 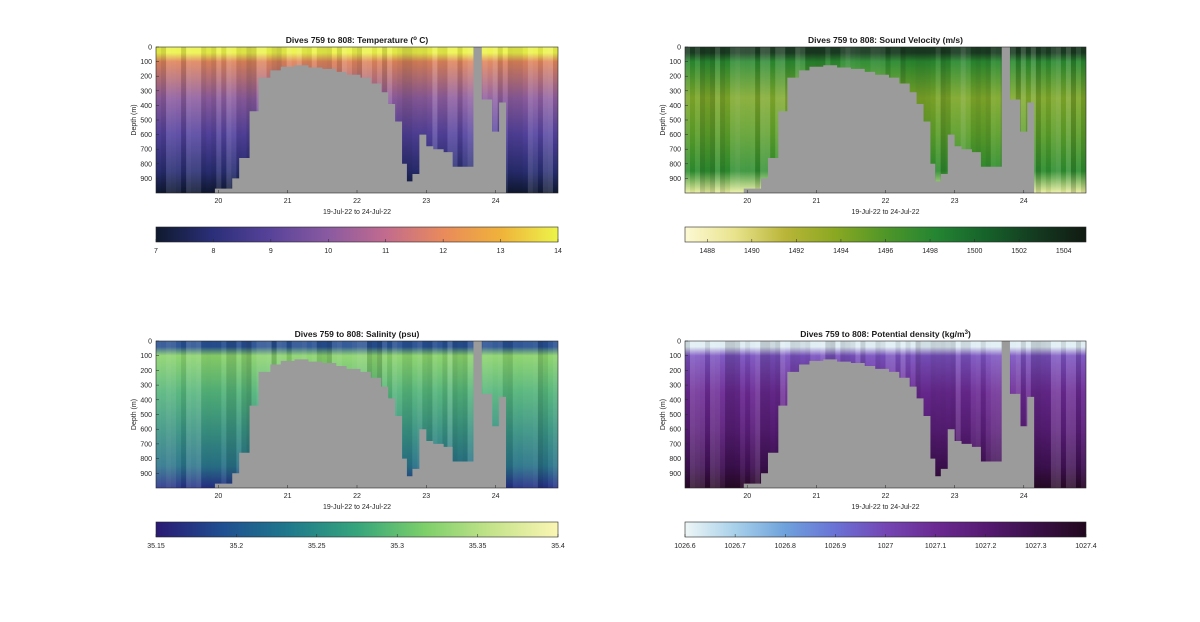 I want to click on colorbar, so click(x=357, y=529).